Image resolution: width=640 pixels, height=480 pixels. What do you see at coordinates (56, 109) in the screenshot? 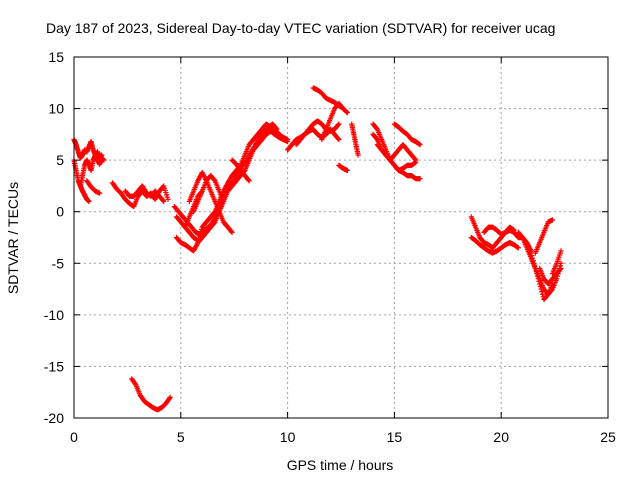
I see `y-tick-label: 10` at bounding box center [56, 109].